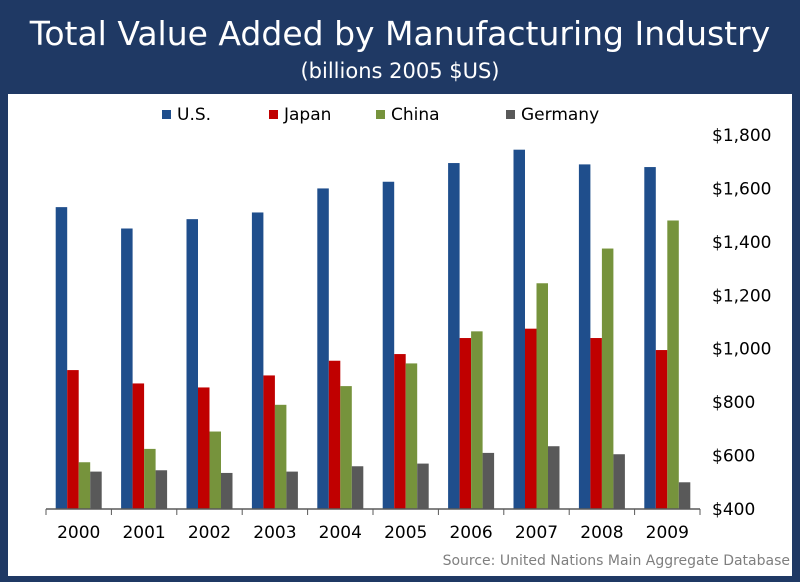 This screenshot has height=582, width=800. Describe the element at coordinates (273, 114) in the screenshot. I see `legend-swatch-japan` at that location.